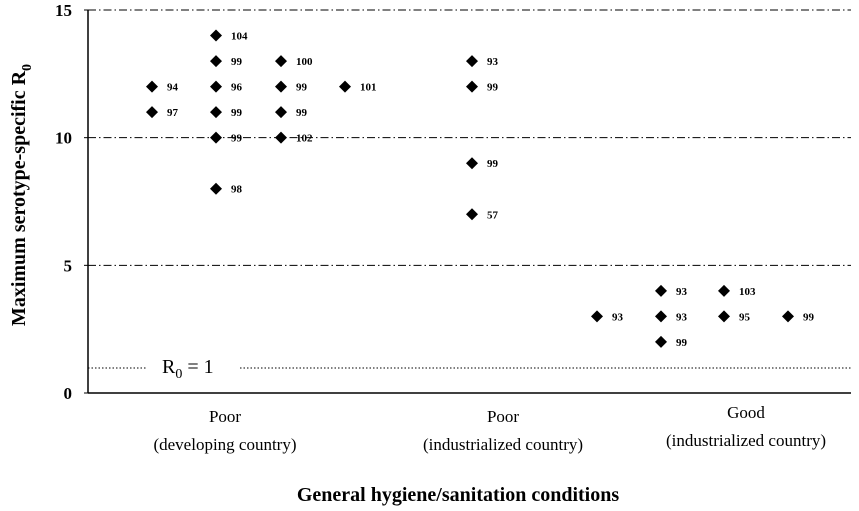  Describe the element at coordinates (746, 440) in the screenshot. I see `category-label-2-line2: (industrialized country)` at that location.